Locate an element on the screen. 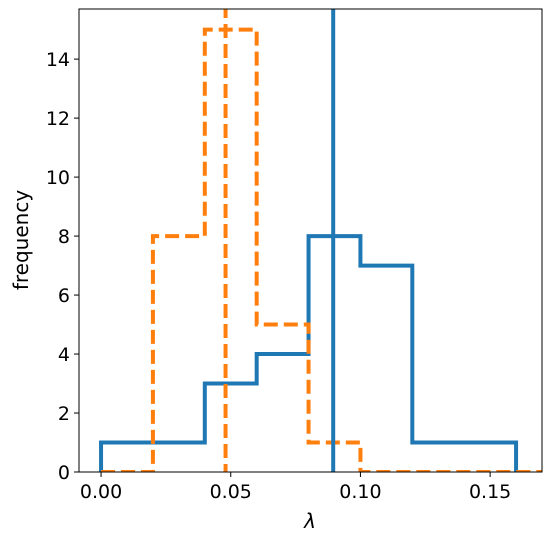 This screenshot has width=551, height=543. x-tick-label: 0.00 is located at coordinates (101, 492).